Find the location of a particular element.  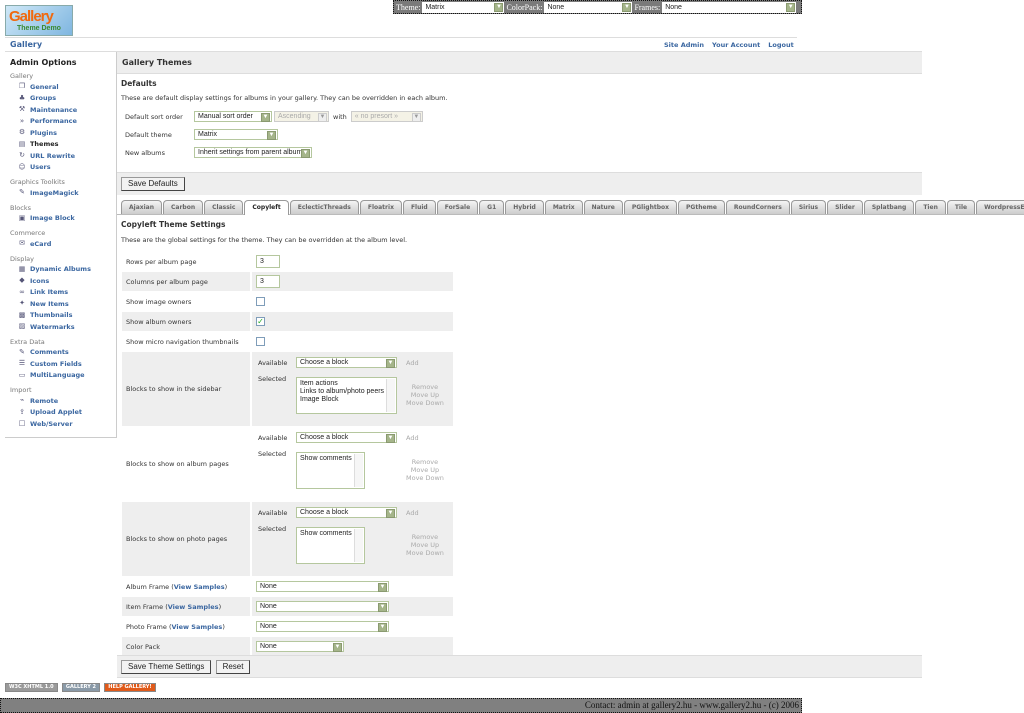

list-item: Image Block is located at coordinates (319, 399).